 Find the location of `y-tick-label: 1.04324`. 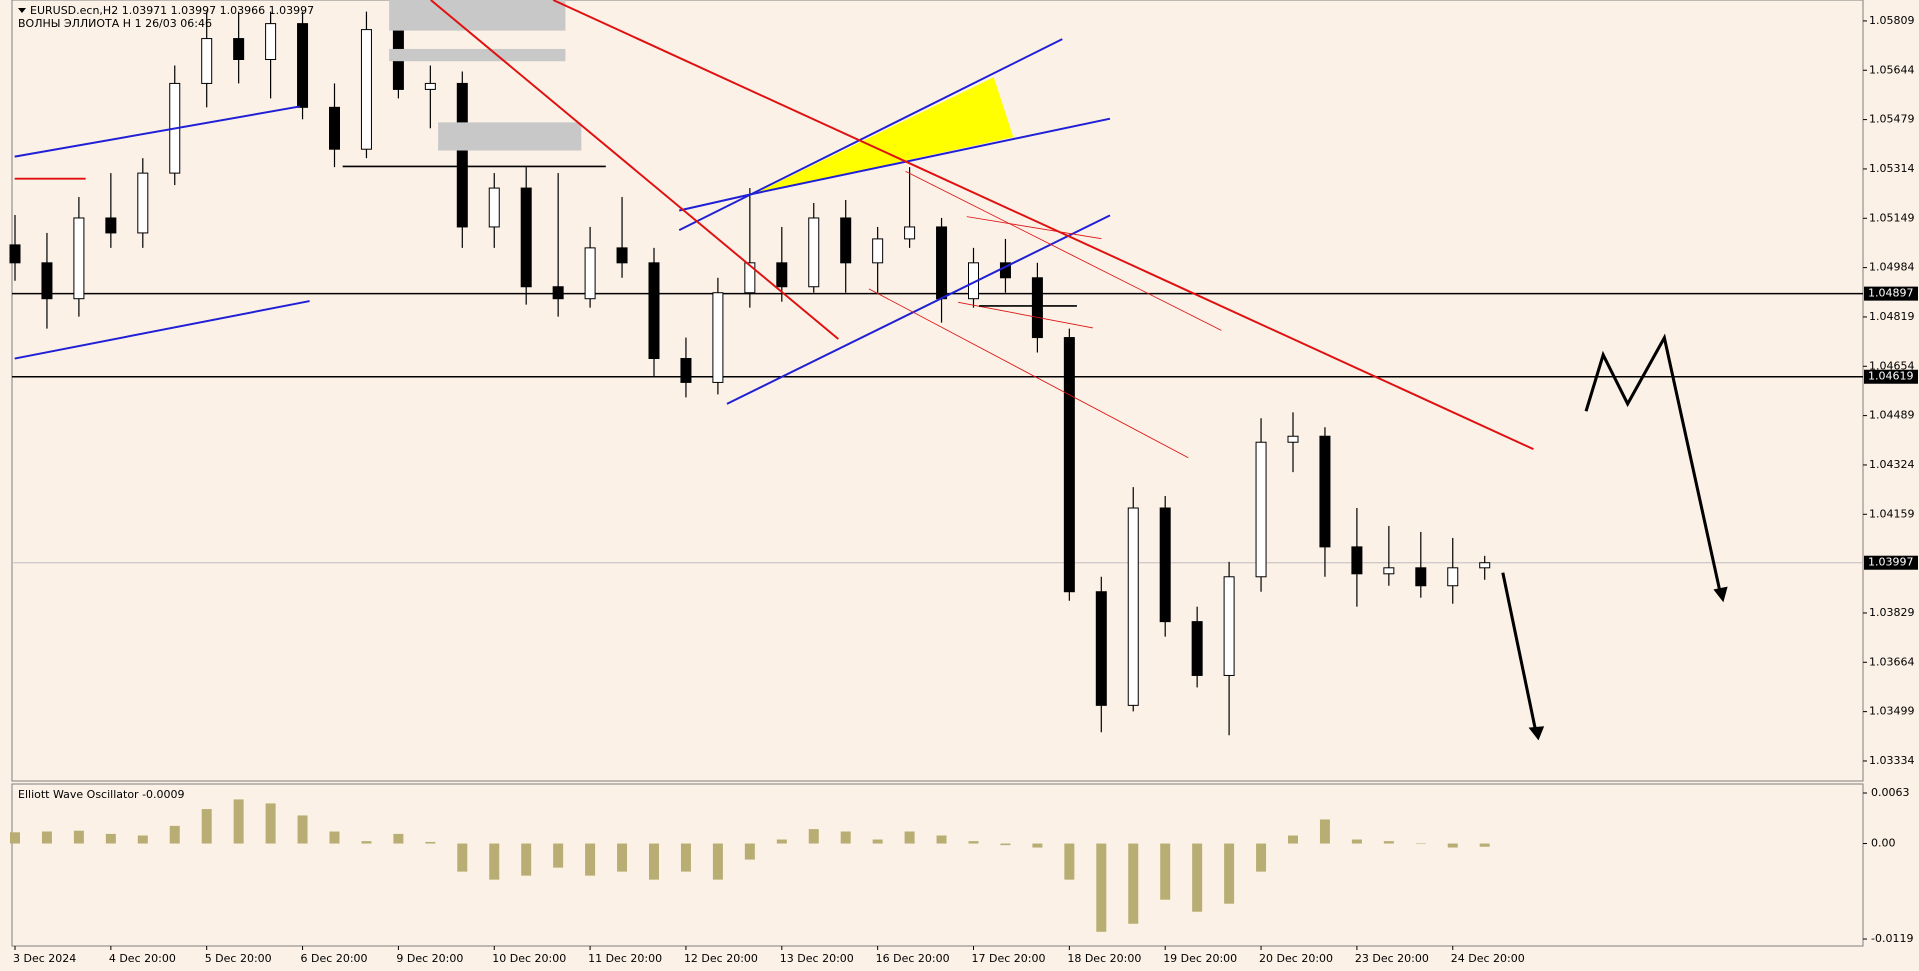

y-tick-label: 1.04324 is located at coordinates (1892, 464).